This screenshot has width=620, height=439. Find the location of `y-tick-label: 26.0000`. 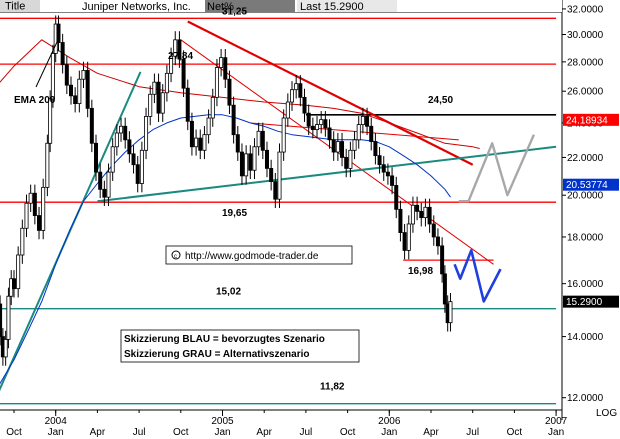

y-tick-label: 26.0000 is located at coordinates (585, 92).